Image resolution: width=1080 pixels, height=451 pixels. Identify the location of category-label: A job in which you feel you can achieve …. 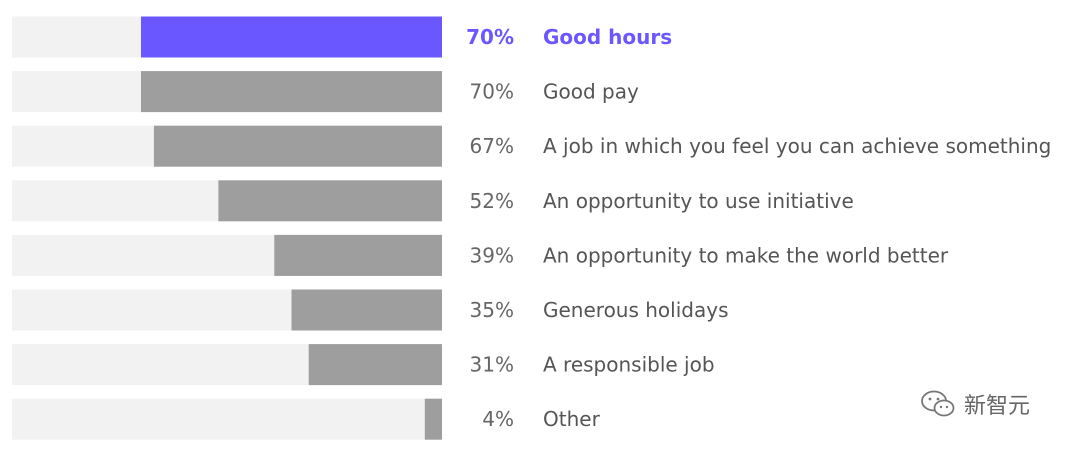
(797, 146).